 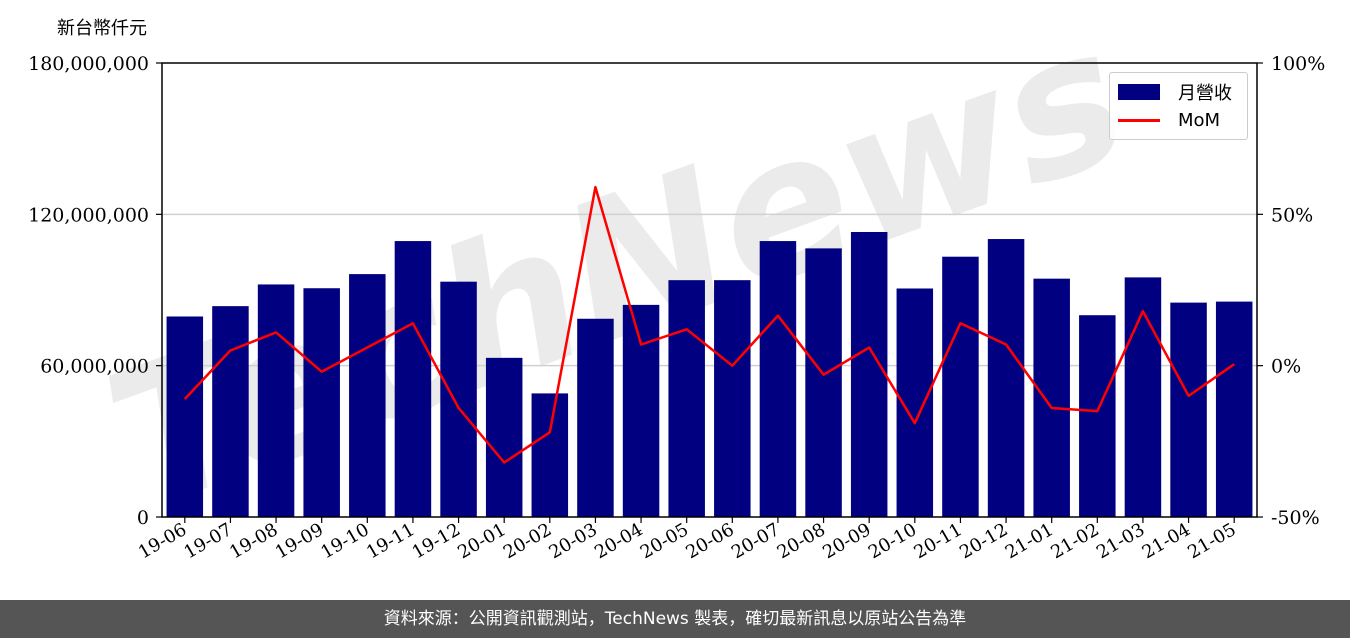 What do you see at coordinates (527, 541) in the screenshot?
I see `x-tick-label: 20-02` at bounding box center [527, 541].